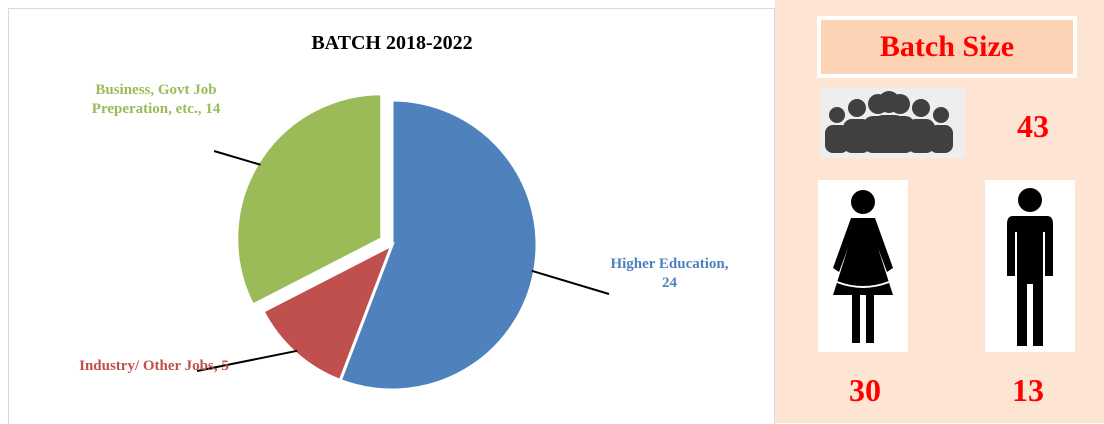 Image resolution: width=1104 pixels, height=424 pixels. I want to click on data-label: Business, Govt Job Preperation, etc., 14, so click(156, 100).